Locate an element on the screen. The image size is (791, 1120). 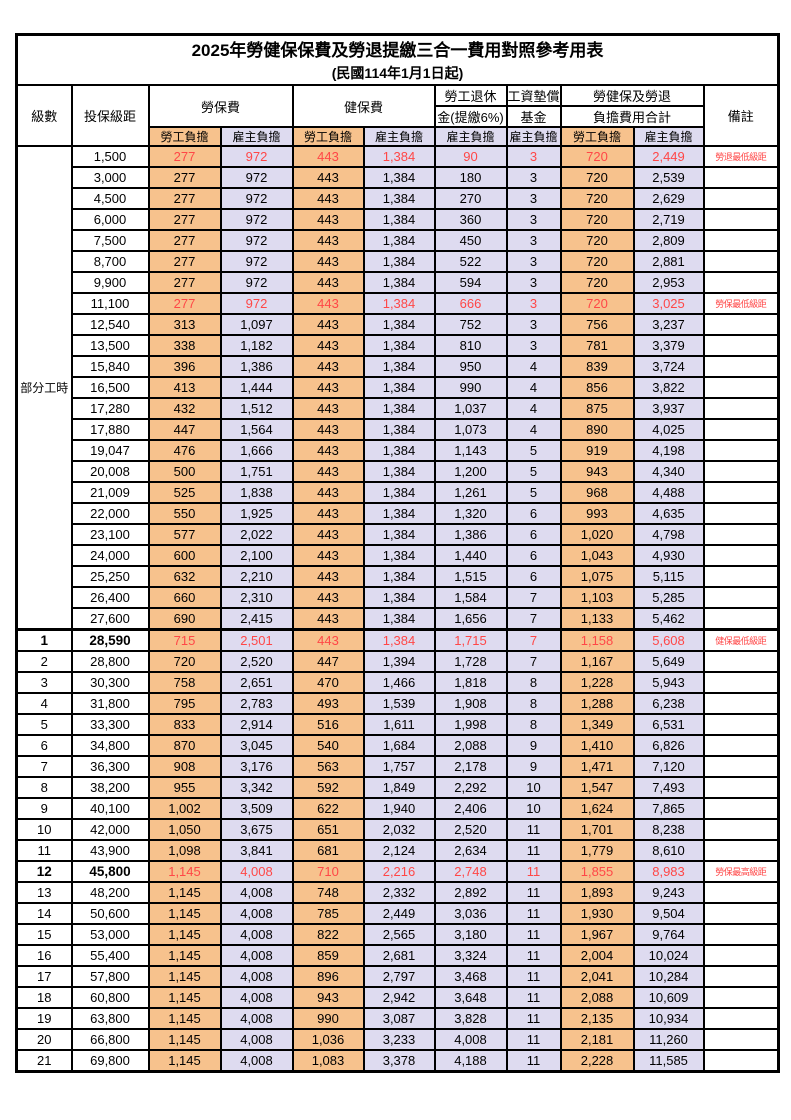
table-row: 12,540 313 1,097 443 1,384 752 3 756 3,237 is located at coordinates (398, 324).